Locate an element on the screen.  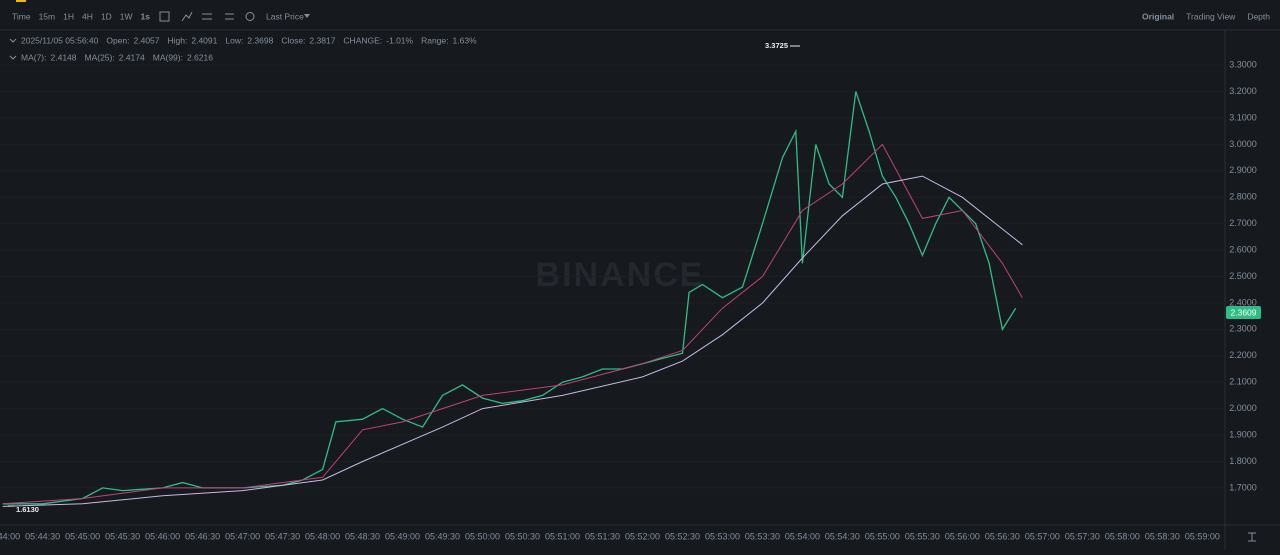
ma-label: MA(25): is located at coordinates (100, 57).